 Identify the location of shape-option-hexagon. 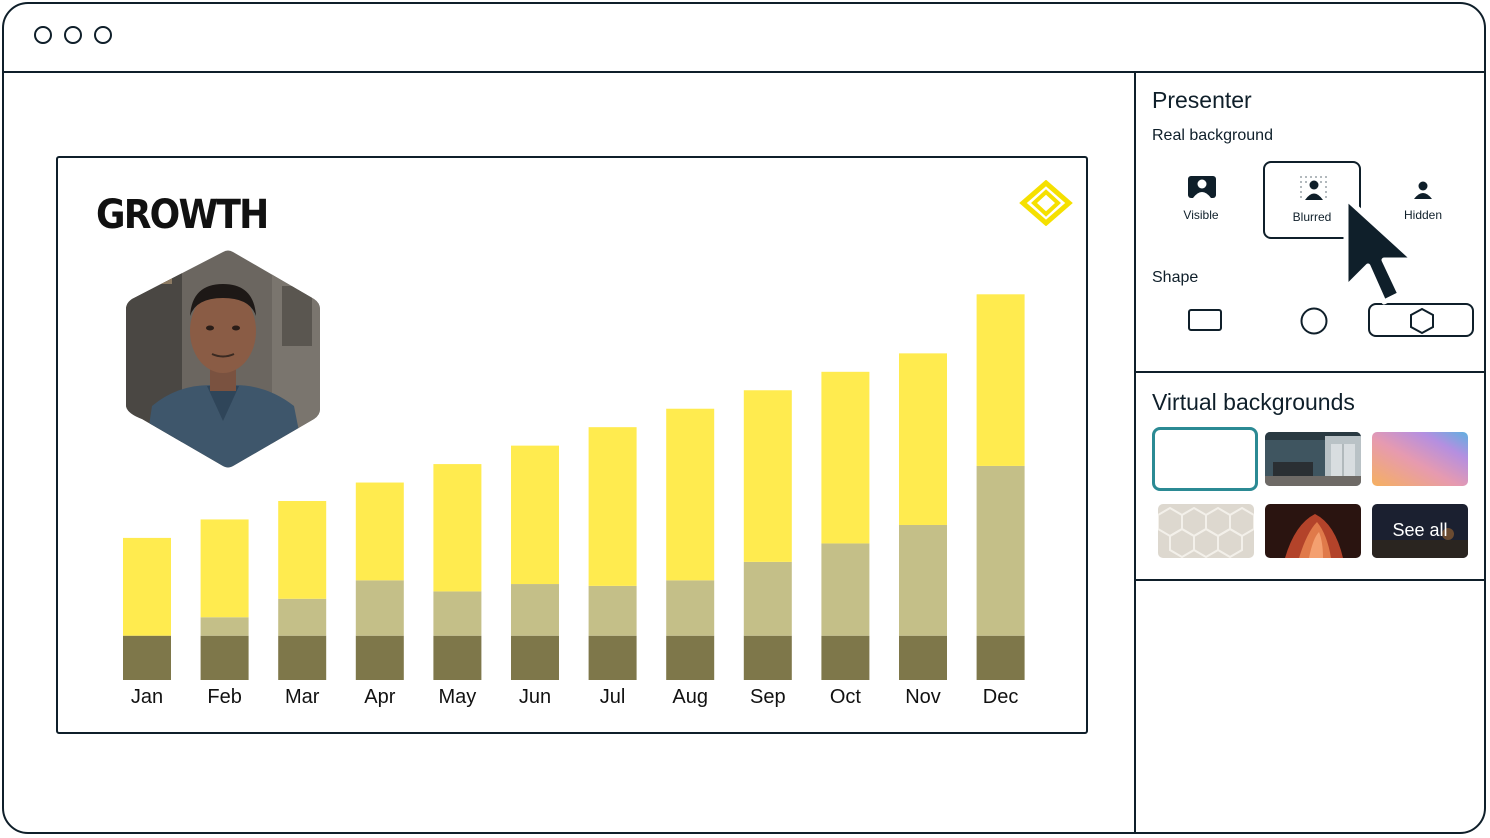
(1421, 320).